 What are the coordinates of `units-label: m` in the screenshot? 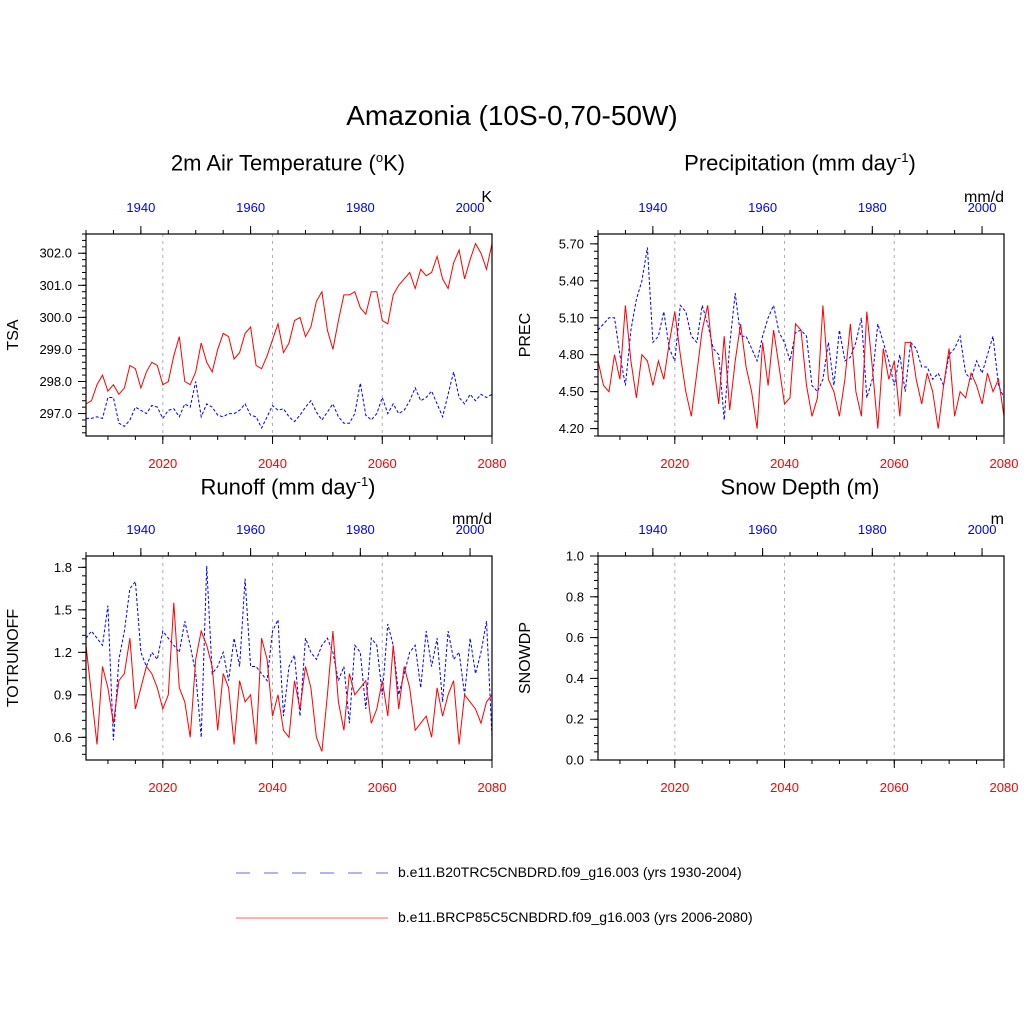 It's located at (997, 519).